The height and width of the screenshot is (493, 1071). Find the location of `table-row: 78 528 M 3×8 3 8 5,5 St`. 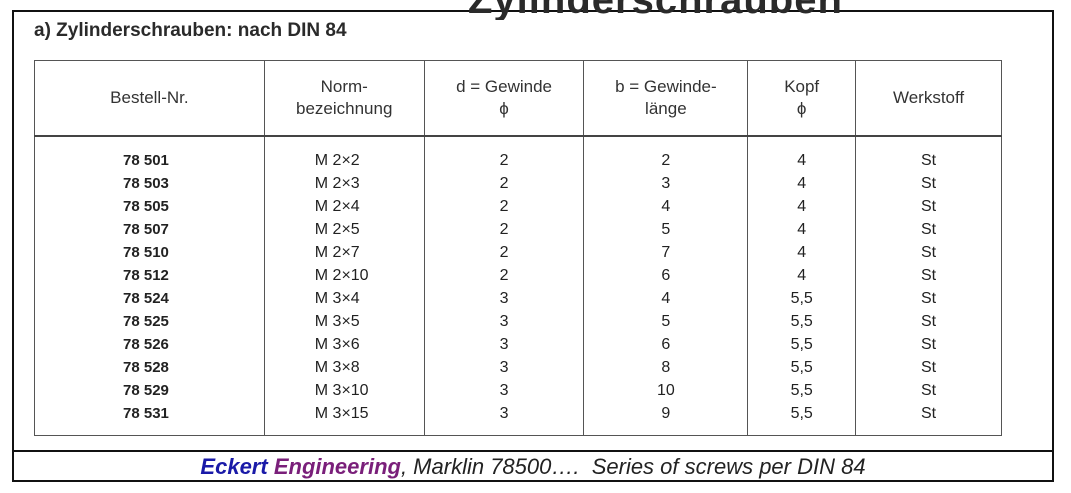

table-row: 78 528 M 3×8 3 8 5,5 St is located at coordinates (518, 367).